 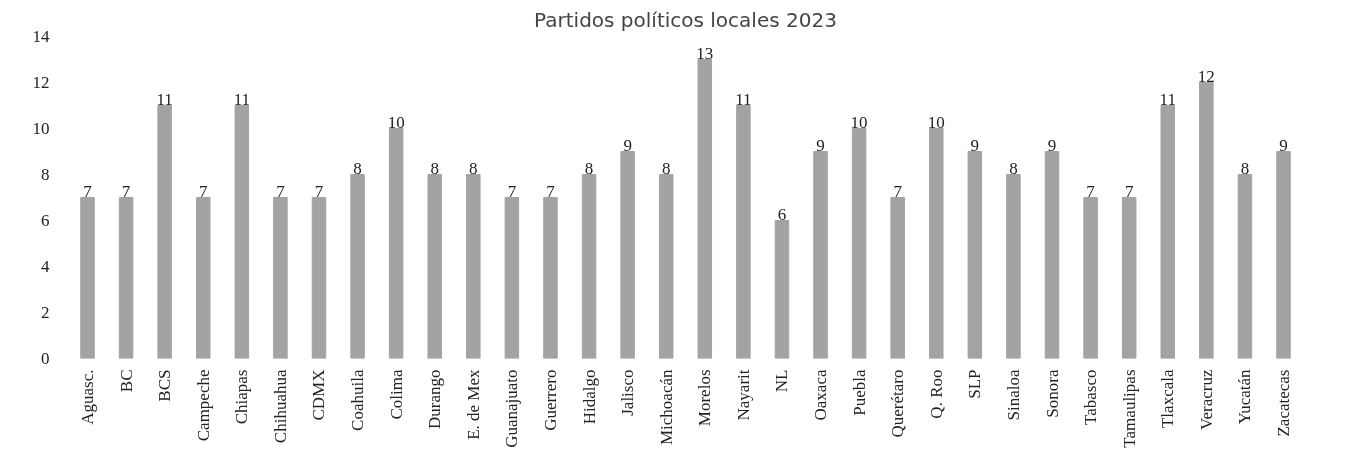 I want to click on x-tick-label: Tabasco, so click(x=1091, y=397).